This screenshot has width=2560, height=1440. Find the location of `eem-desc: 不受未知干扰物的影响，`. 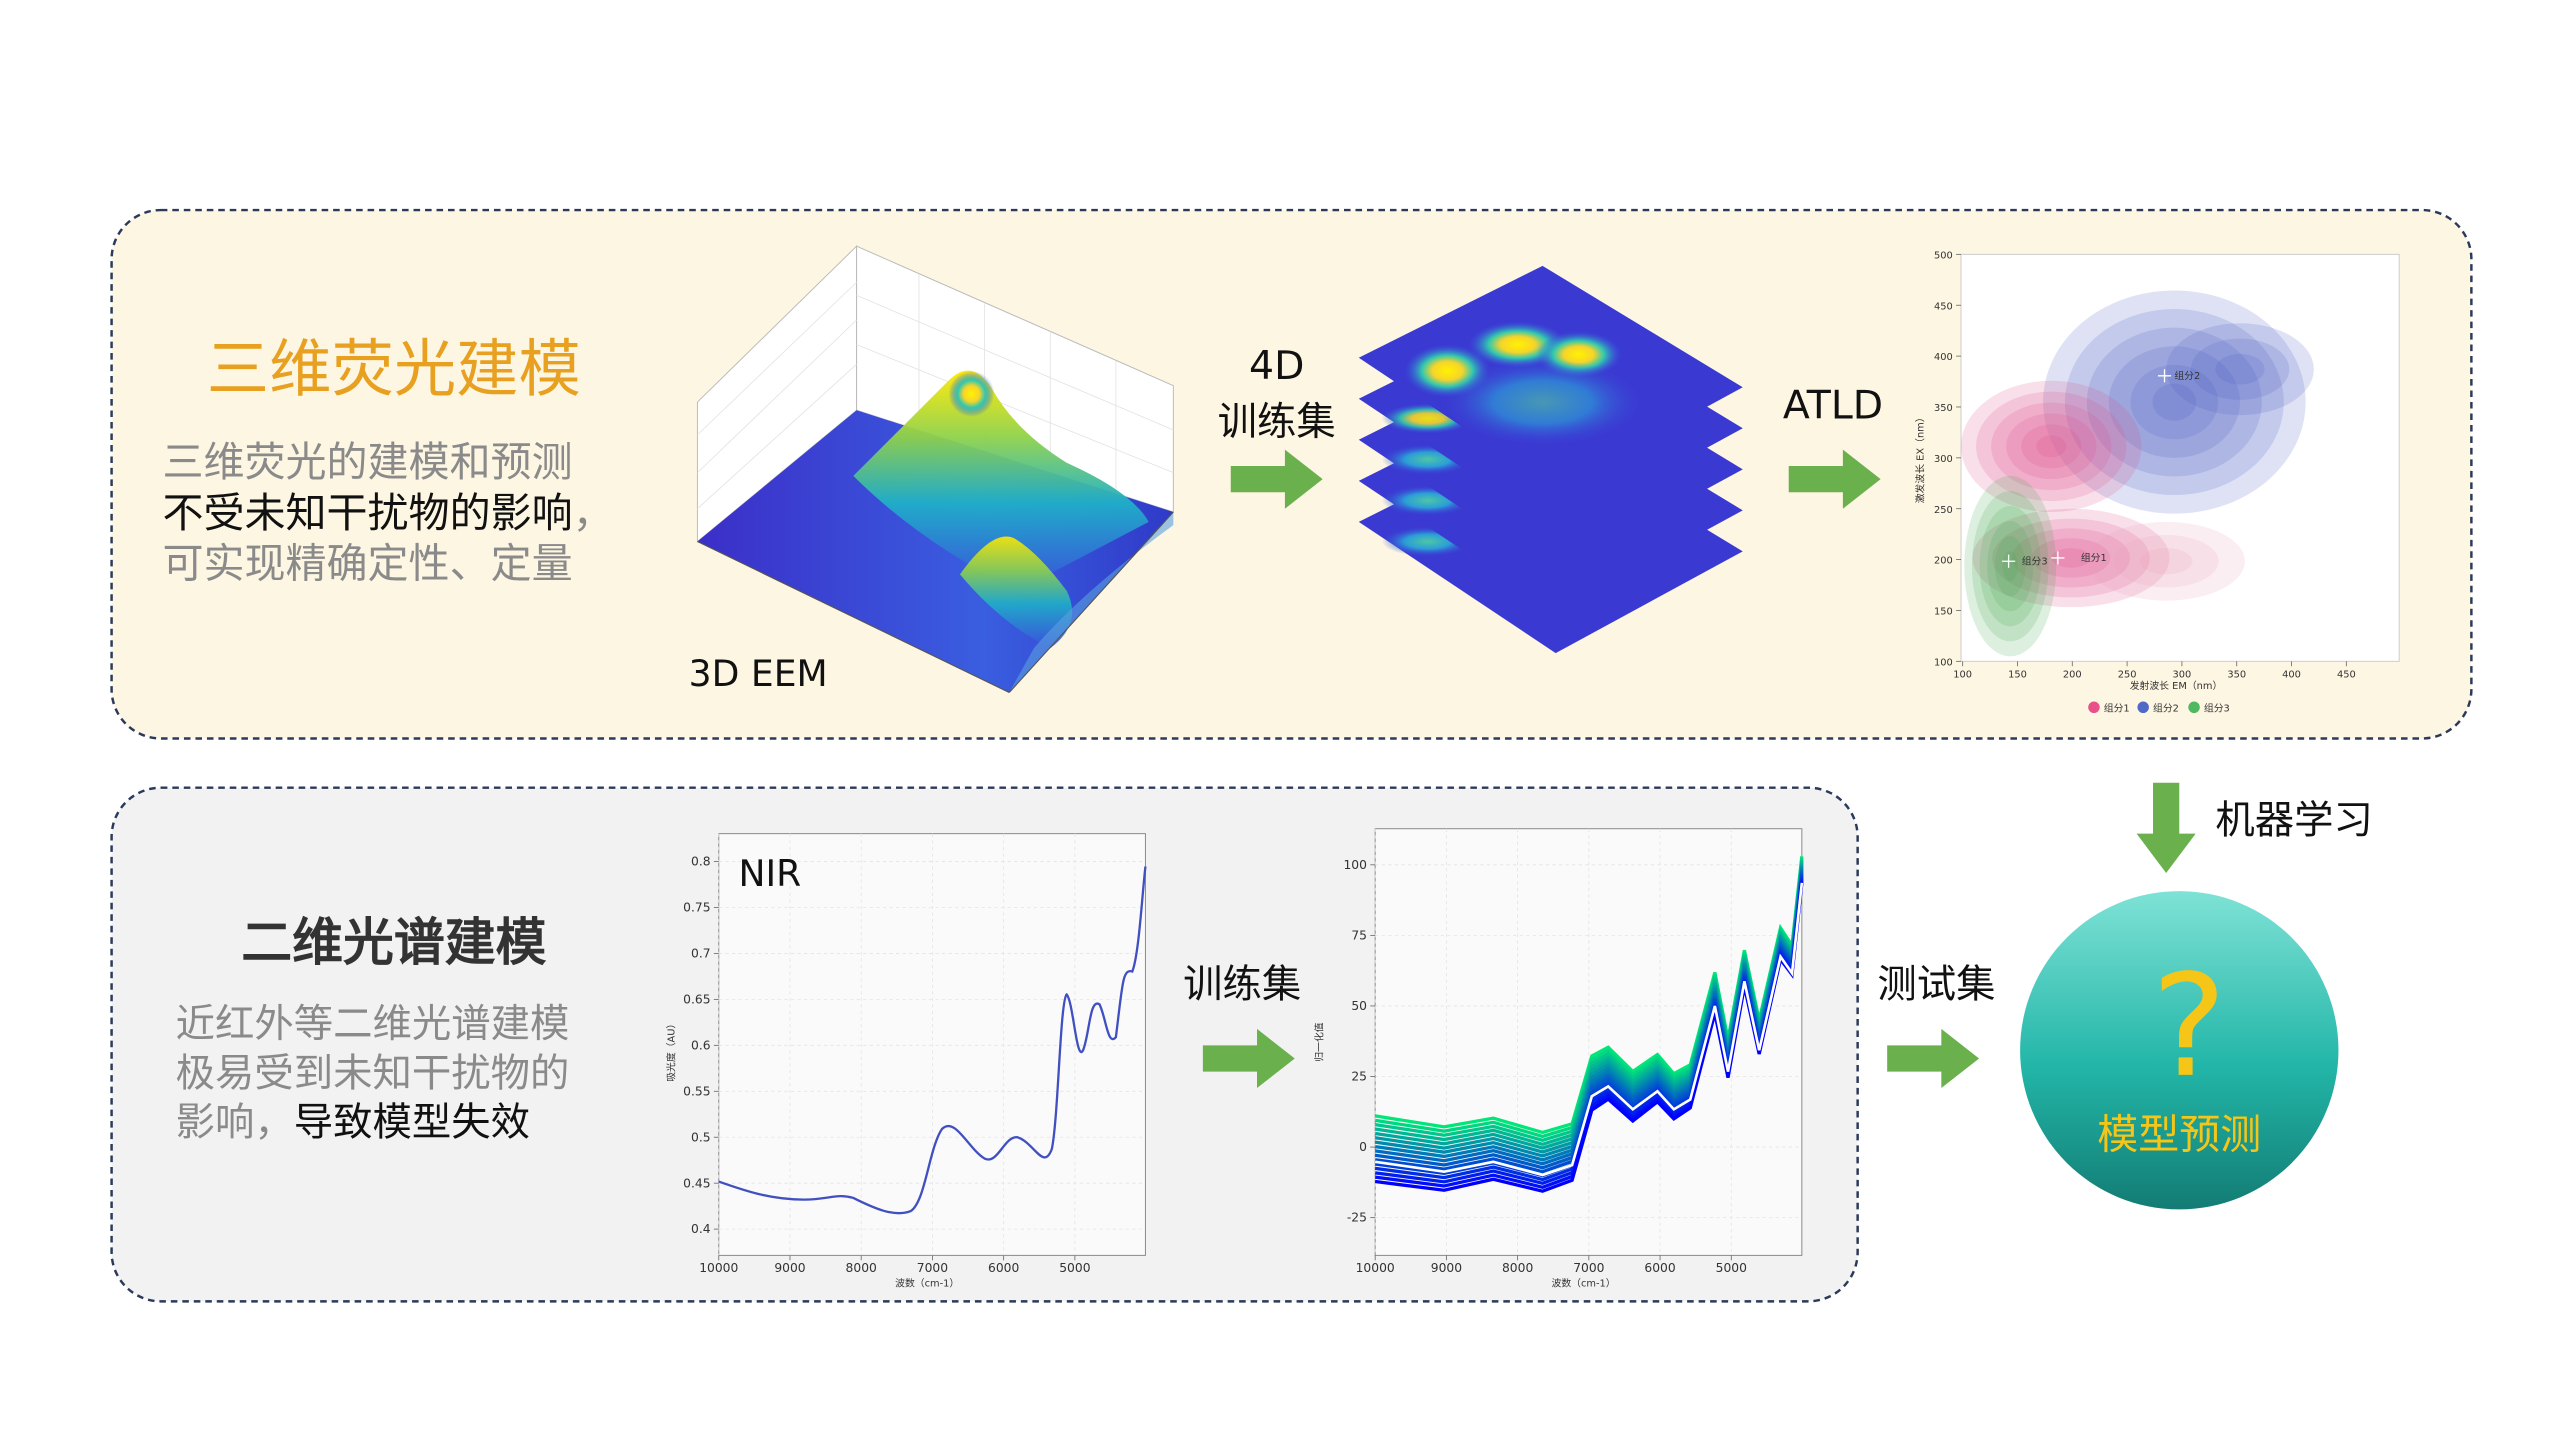

eem-desc: 不受未知干扰物的影响， is located at coordinates (387, 513).